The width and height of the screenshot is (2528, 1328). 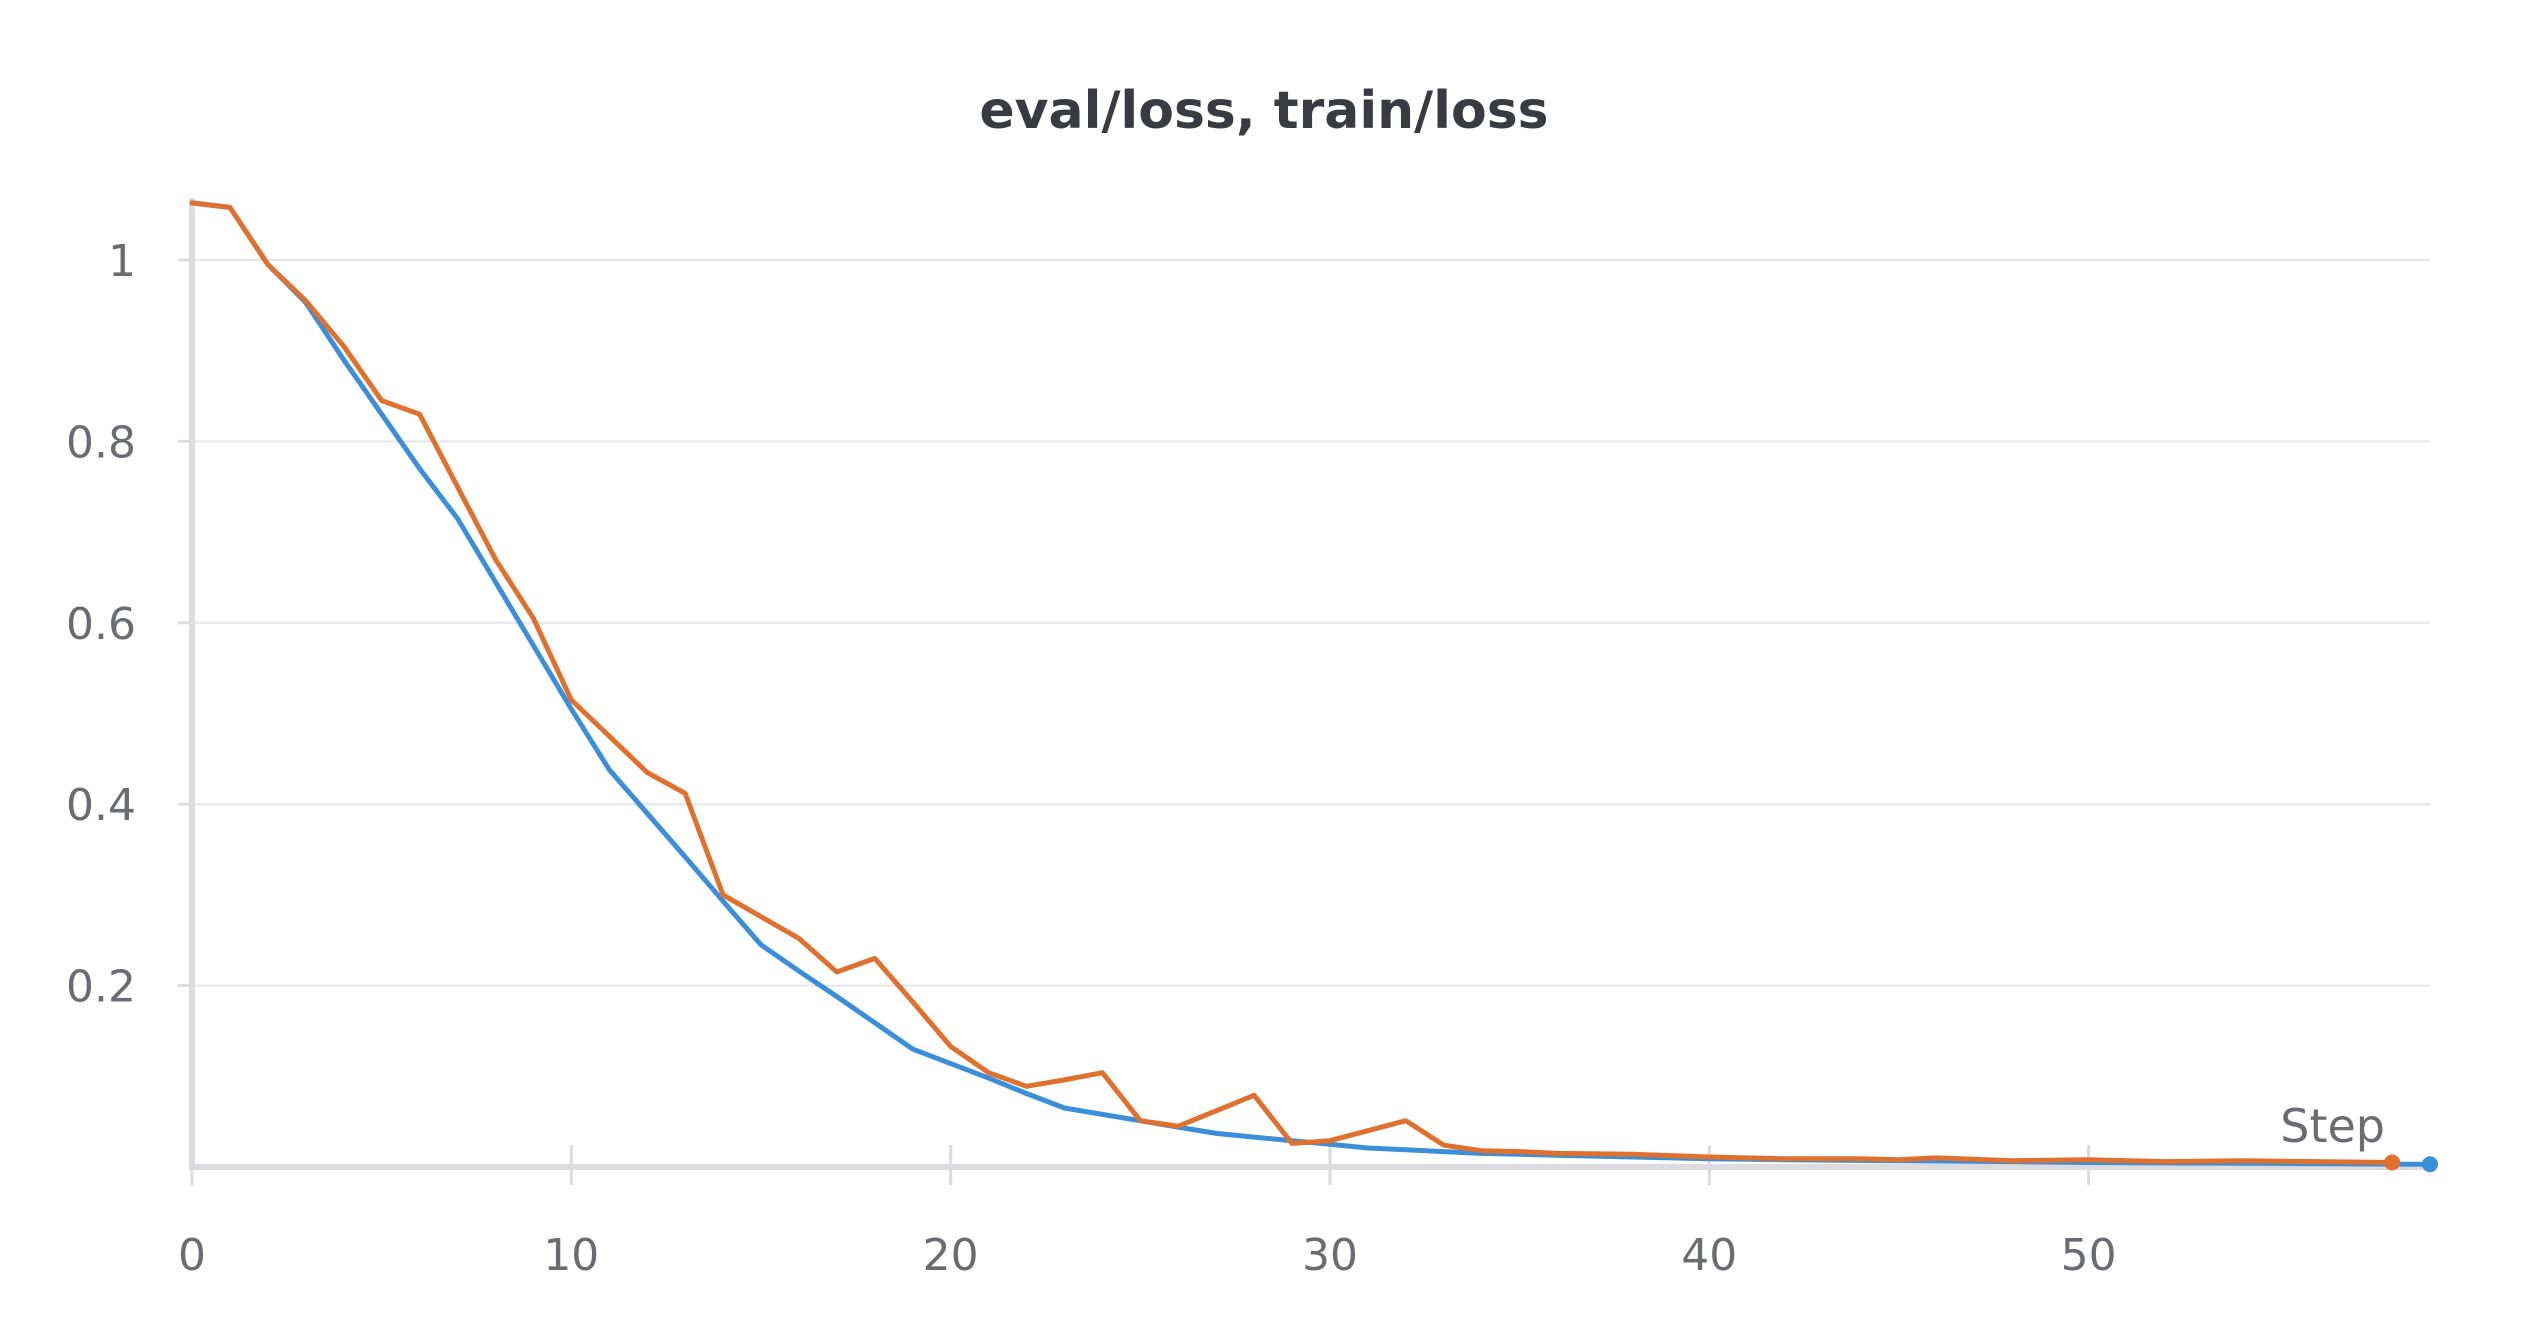 What do you see at coordinates (101, 987) in the screenshot?
I see `y-tick-label: 0.2` at bounding box center [101, 987].